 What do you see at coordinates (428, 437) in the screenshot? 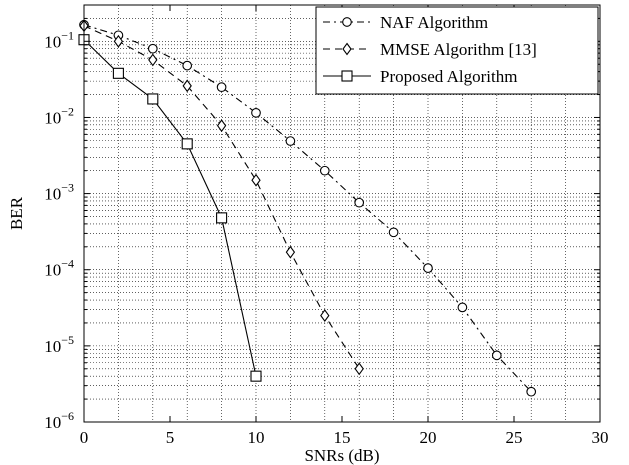
I see `x-tick-label: 20` at bounding box center [428, 437].